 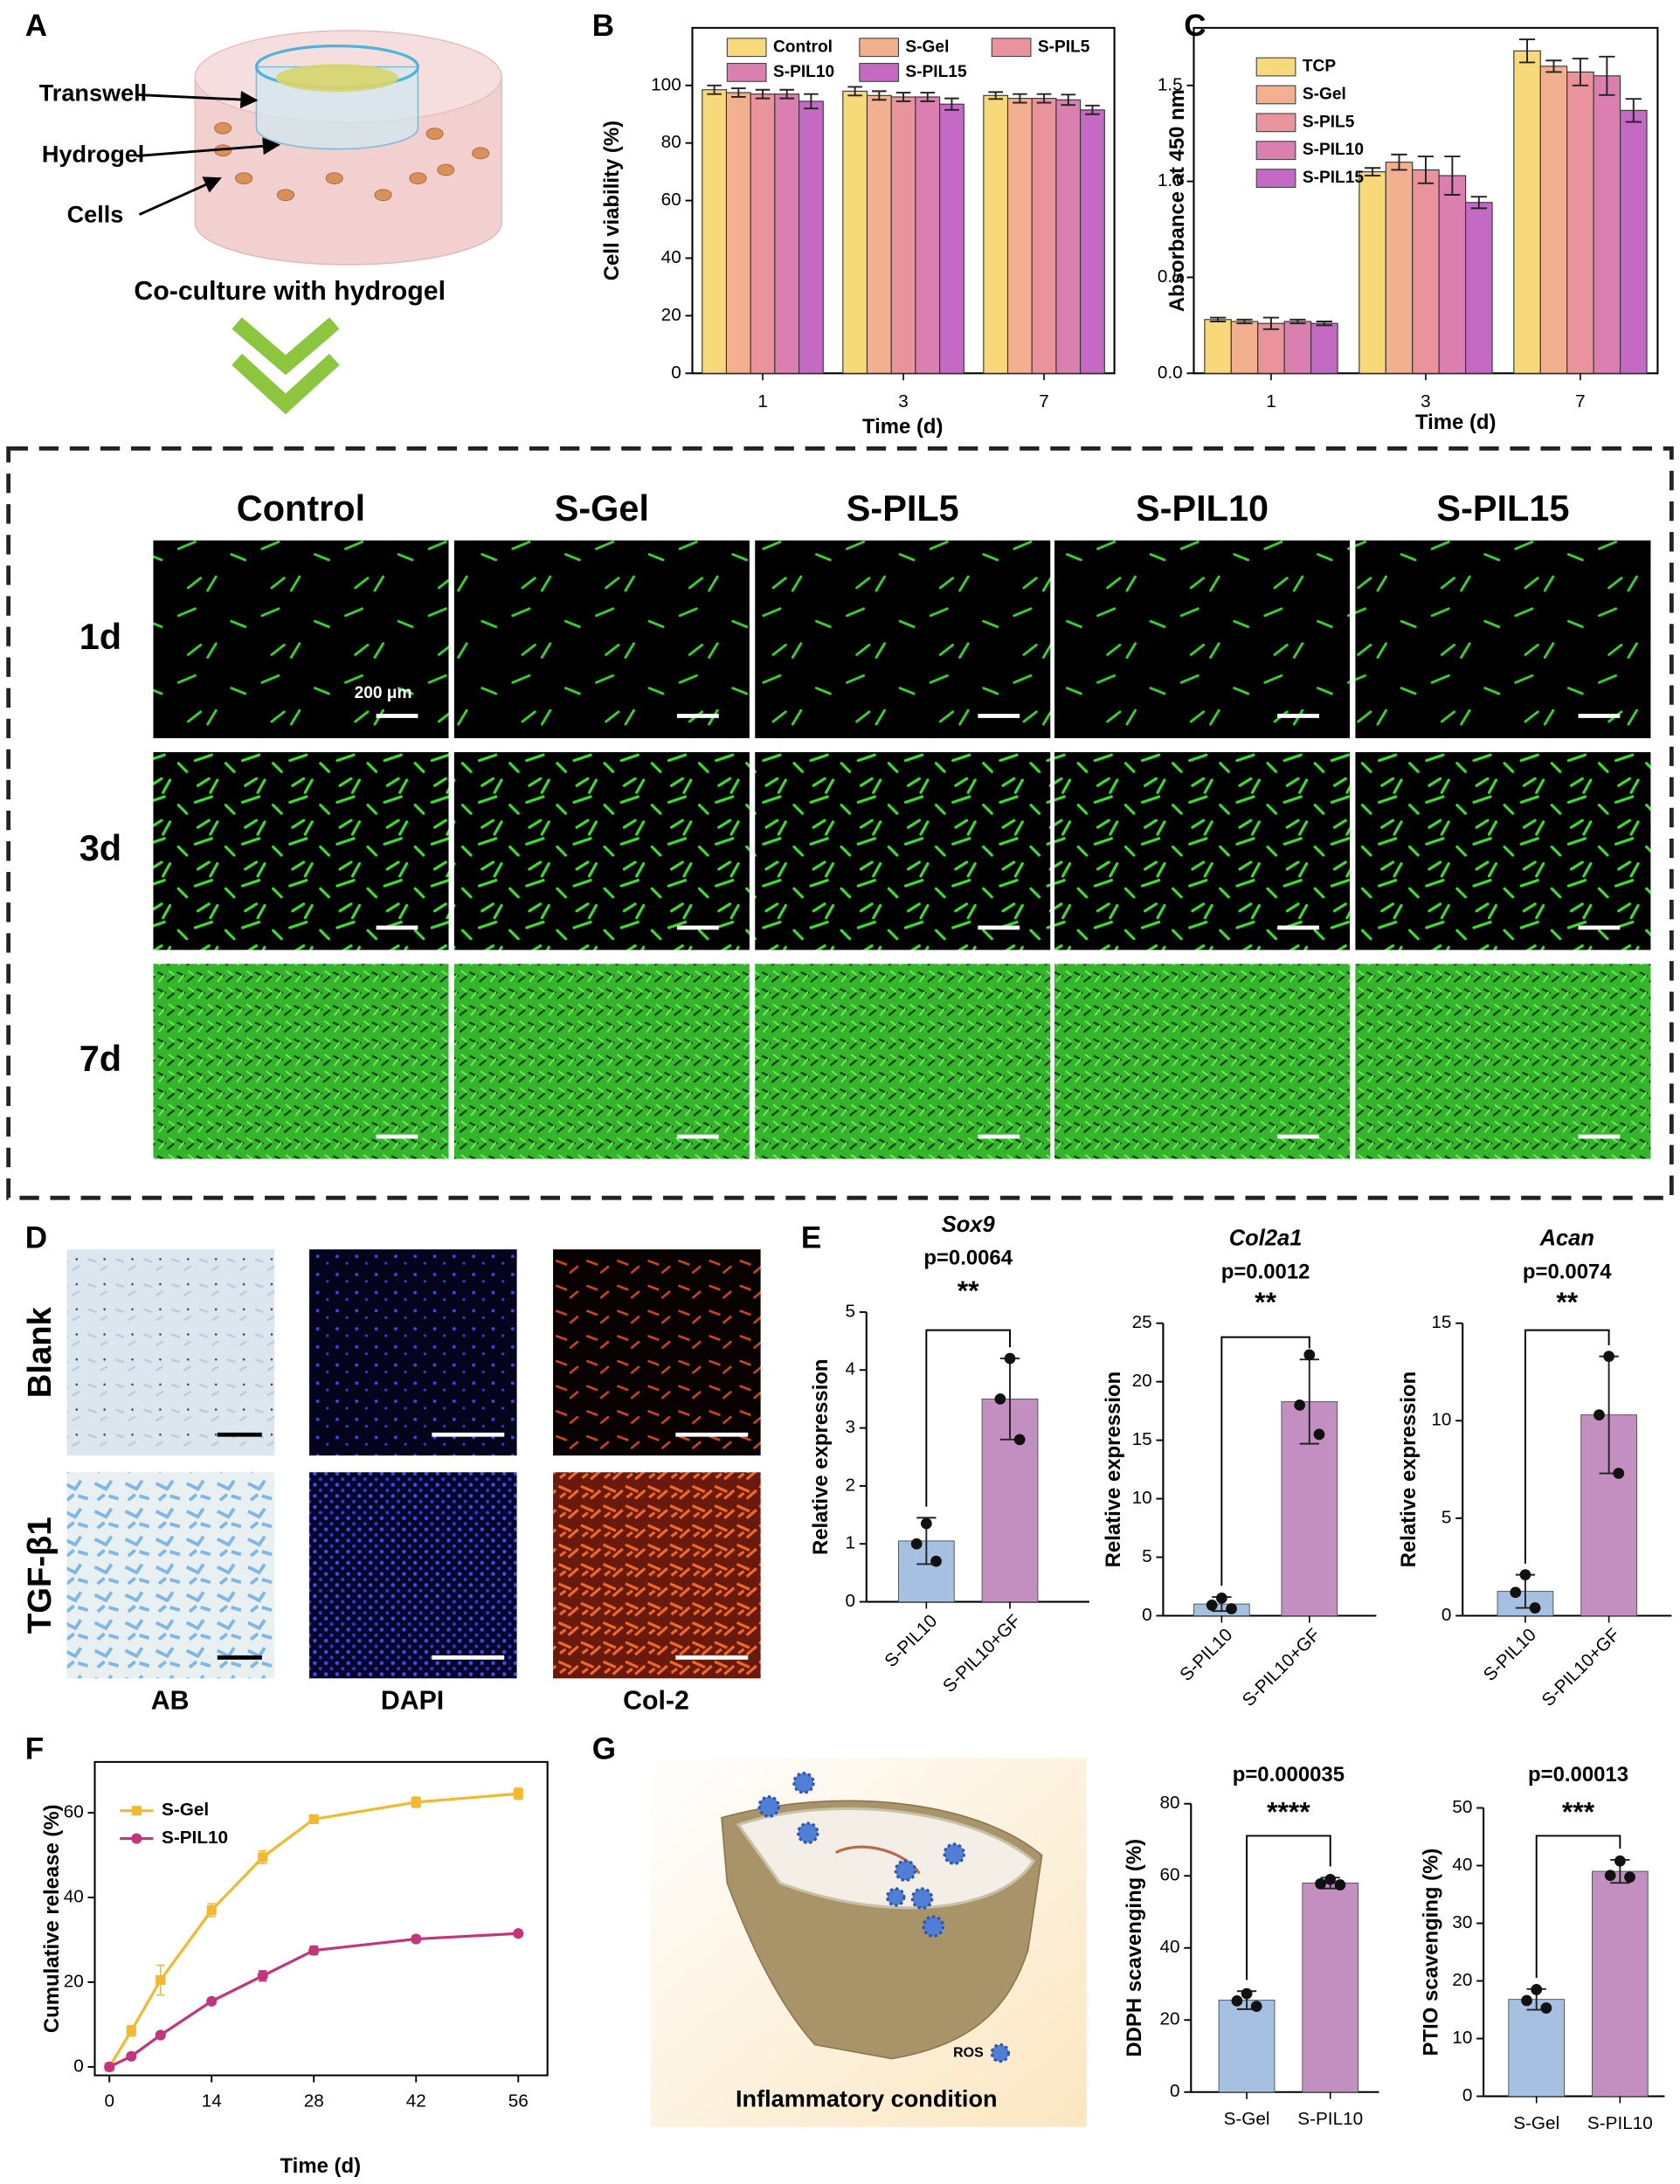 What do you see at coordinates (602, 508) in the screenshot?
I see `column-header: S-Gel` at bounding box center [602, 508].